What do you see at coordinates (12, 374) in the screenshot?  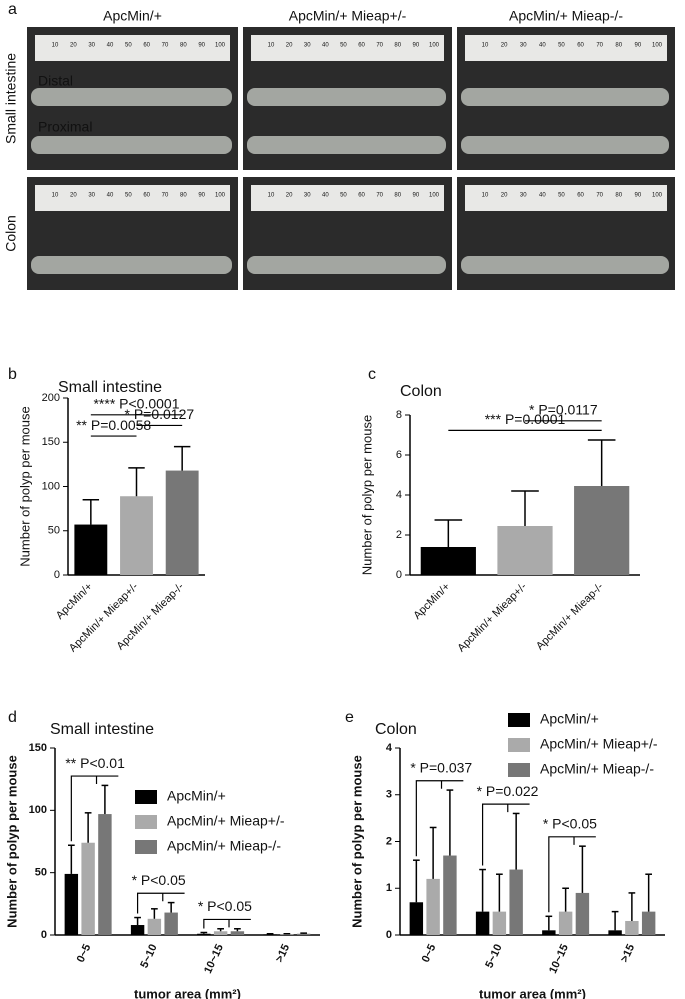 I see `panel-label: b` at bounding box center [12, 374].